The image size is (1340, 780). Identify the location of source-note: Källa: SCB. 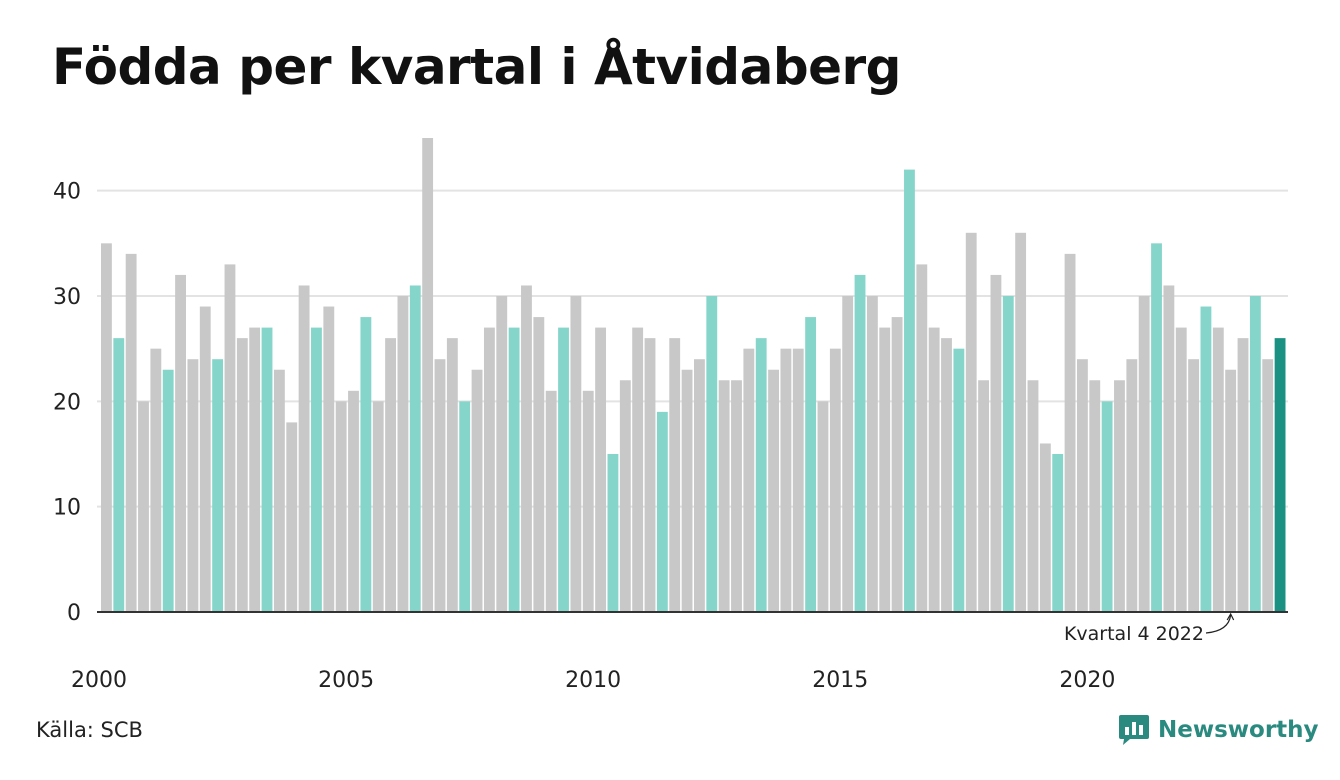
(89, 730).